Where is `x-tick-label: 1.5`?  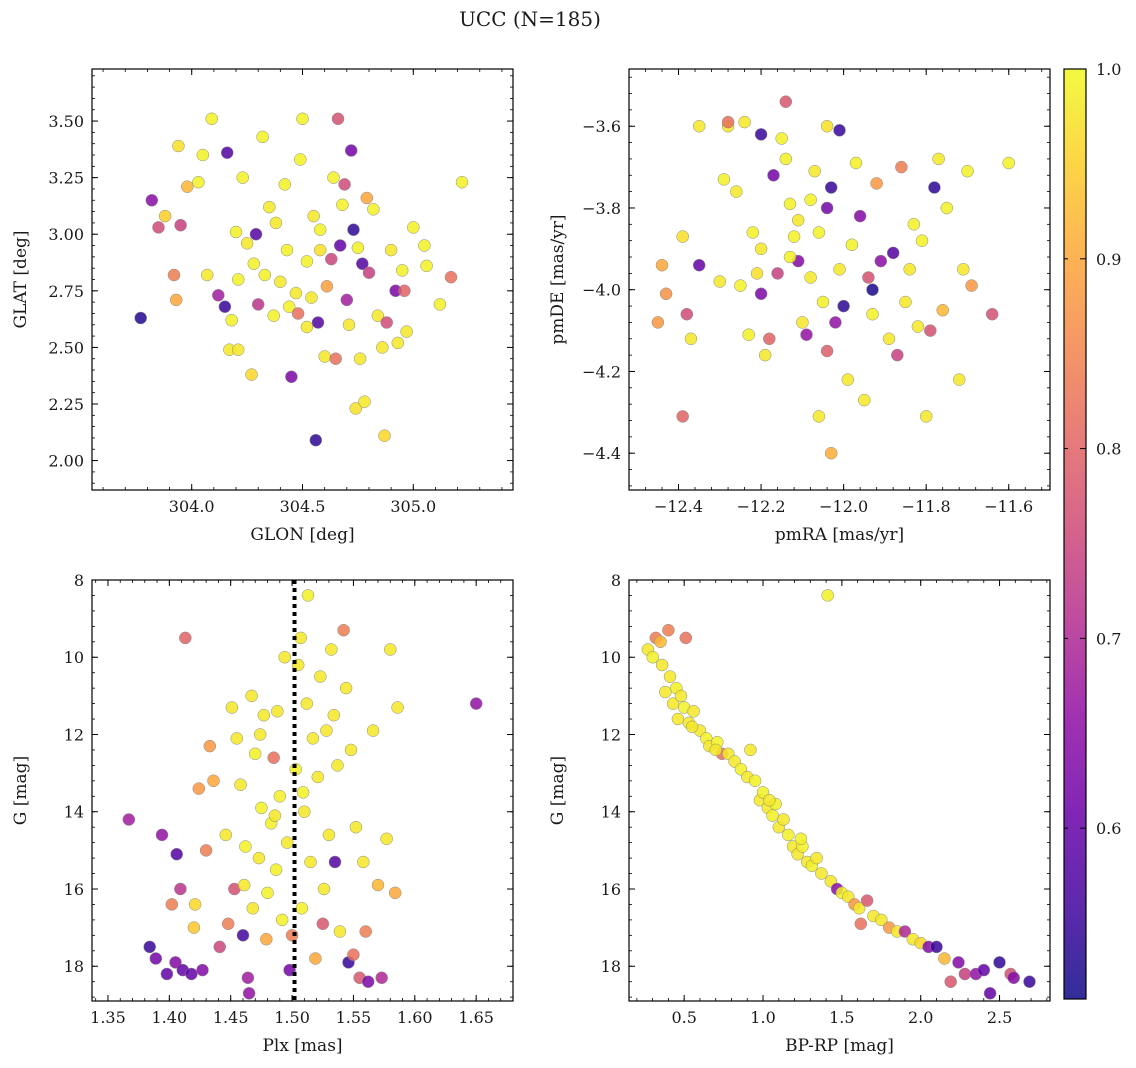 x-tick-label: 1.5 is located at coordinates (841, 1017).